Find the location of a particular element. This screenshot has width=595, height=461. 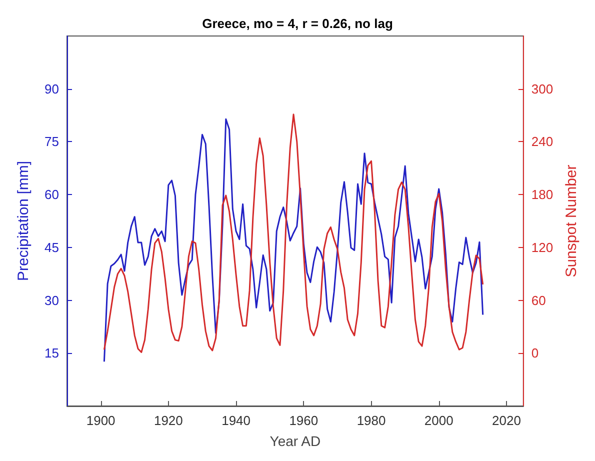

x-tick-label: 2020 is located at coordinates (506, 420).